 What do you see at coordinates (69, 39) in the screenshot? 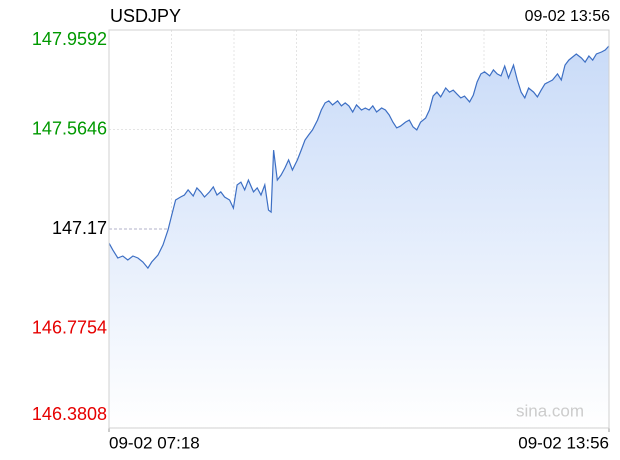
I see `y-tick-label: 147.9592` at bounding box center [69, 39].